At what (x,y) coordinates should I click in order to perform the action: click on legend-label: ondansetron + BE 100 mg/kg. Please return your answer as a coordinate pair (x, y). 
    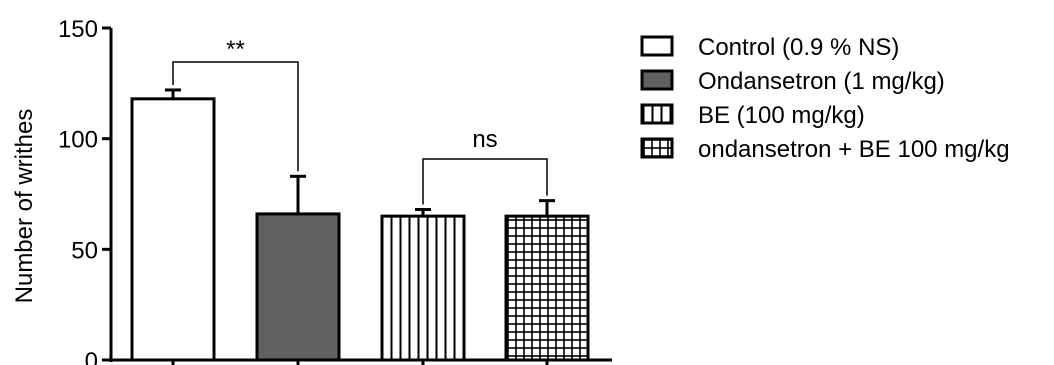
    Looking at the image, I should click on (854, 149).